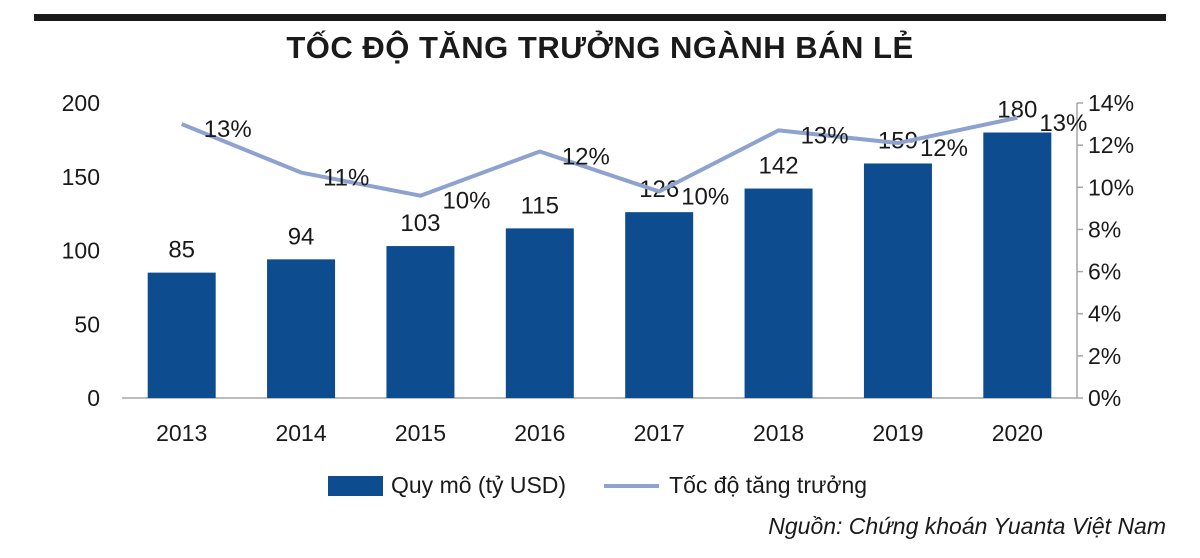 The image size is (1200, 558). What do you see at coordinates (897, 433) in the screenshot?
I see `x-tick-label: 2019` at bounding box center [897, 433].